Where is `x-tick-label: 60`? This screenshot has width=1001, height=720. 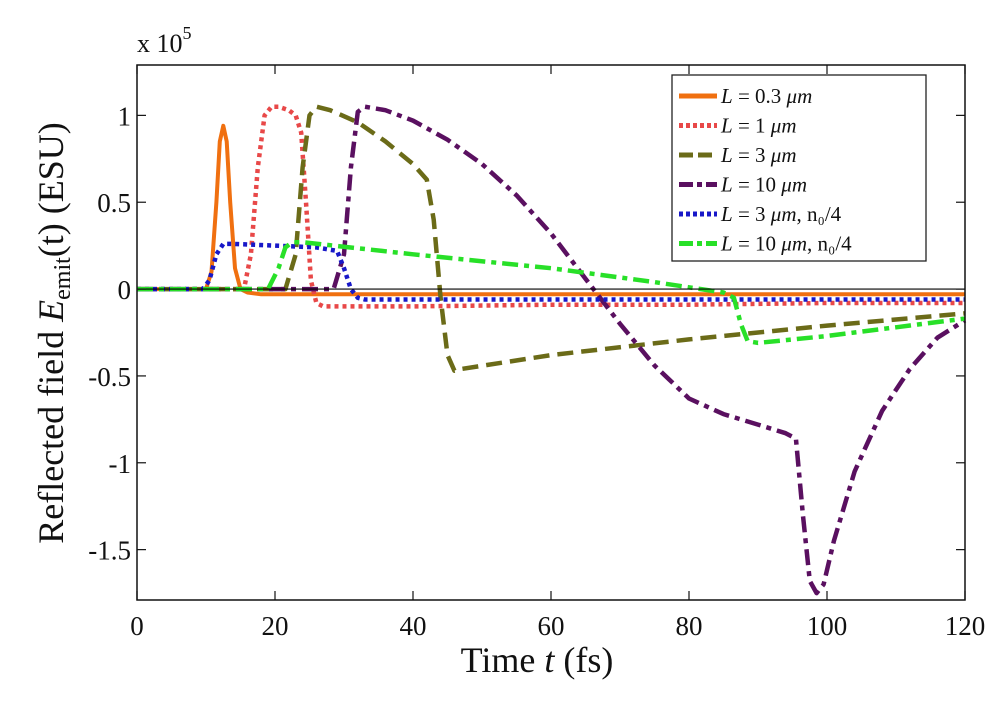 x-tick-label: 60 is located at coordinates (551, 626).